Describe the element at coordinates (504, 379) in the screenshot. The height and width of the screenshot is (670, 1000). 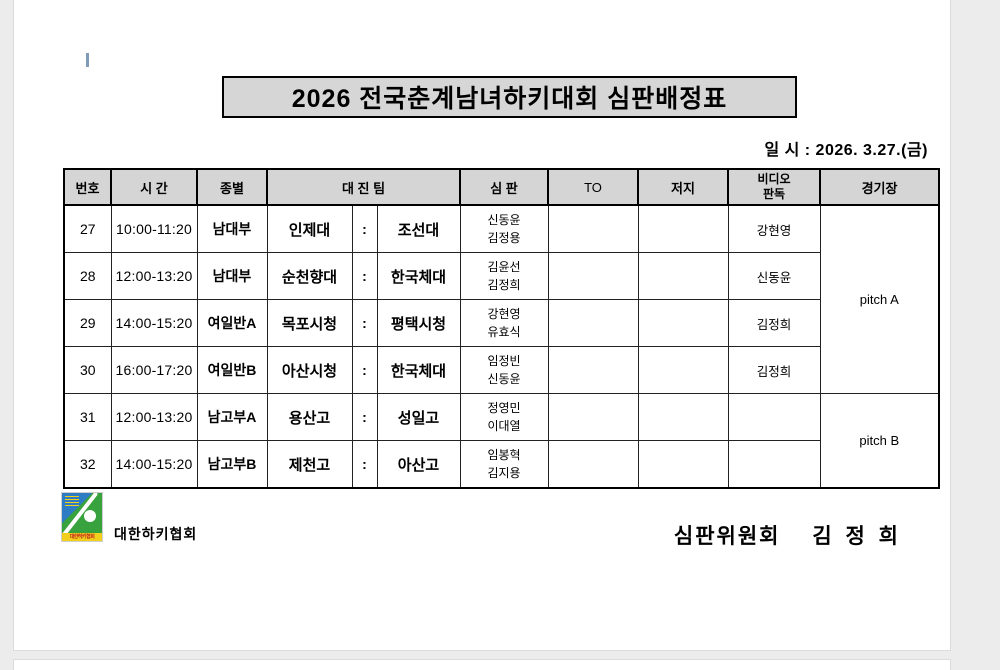
I see `referee-2: 신동윤` at that location.